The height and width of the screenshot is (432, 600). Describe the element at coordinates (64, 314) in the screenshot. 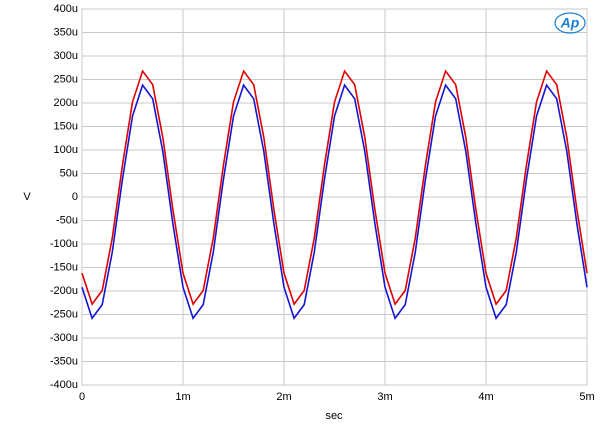

I see `y-tick-label: -250u` at that location.